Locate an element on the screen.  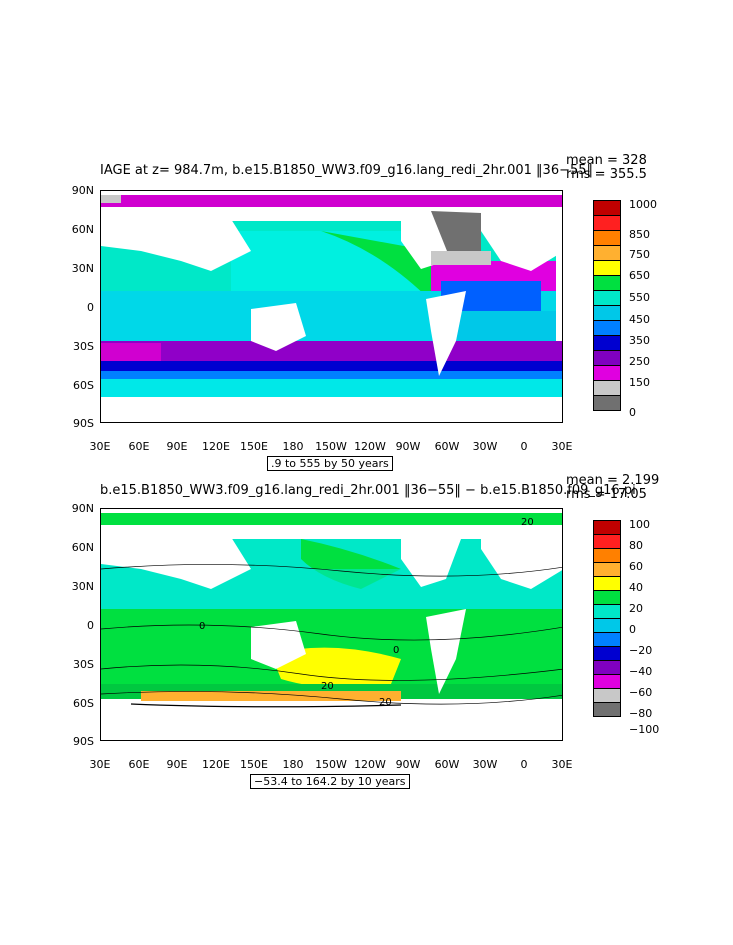
legend-level: 850 is located at coordinates (639, 234).